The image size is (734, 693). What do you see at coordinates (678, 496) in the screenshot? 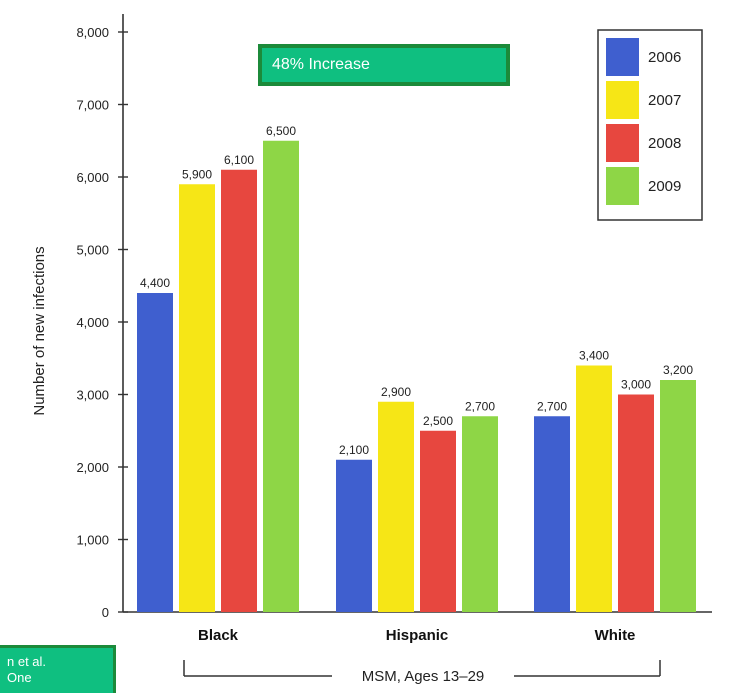
I see `bar-white-2009` at bounding box center [678, 496].